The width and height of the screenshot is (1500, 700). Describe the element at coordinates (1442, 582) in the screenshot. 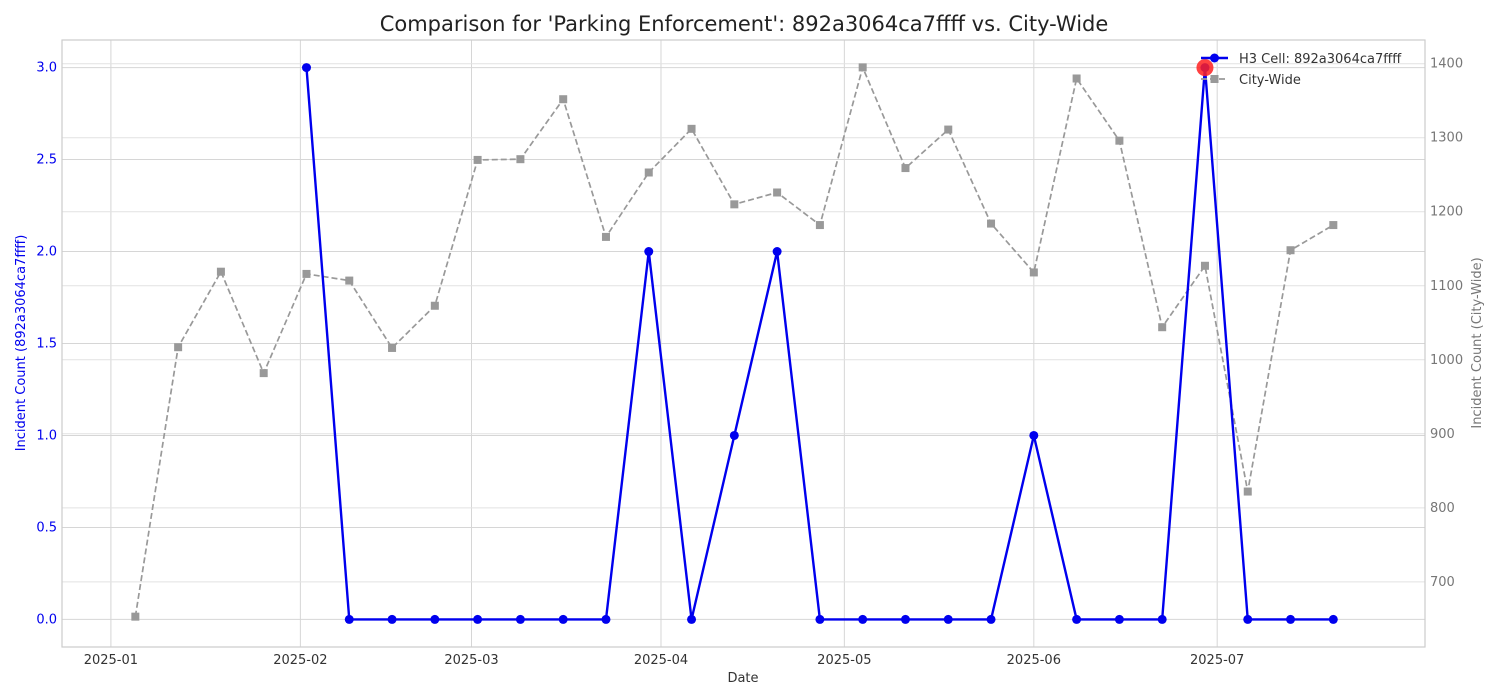

I see `right-y-tick-label: 700` at that location.